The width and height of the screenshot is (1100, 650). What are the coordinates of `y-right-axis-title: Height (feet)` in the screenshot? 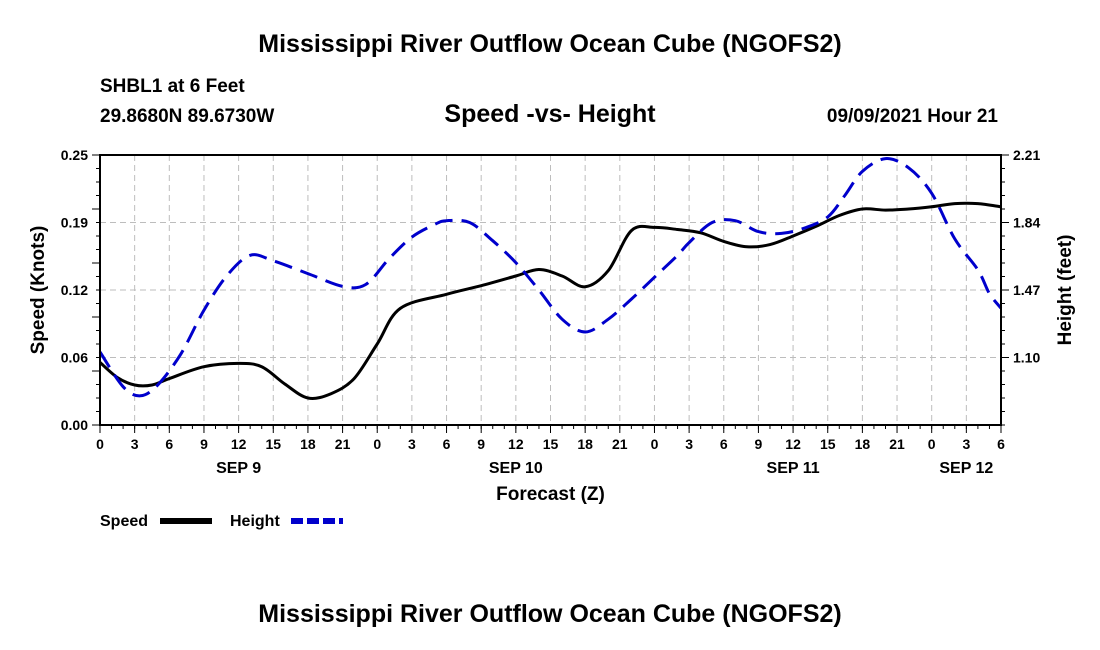 It's located at (1065, 290).